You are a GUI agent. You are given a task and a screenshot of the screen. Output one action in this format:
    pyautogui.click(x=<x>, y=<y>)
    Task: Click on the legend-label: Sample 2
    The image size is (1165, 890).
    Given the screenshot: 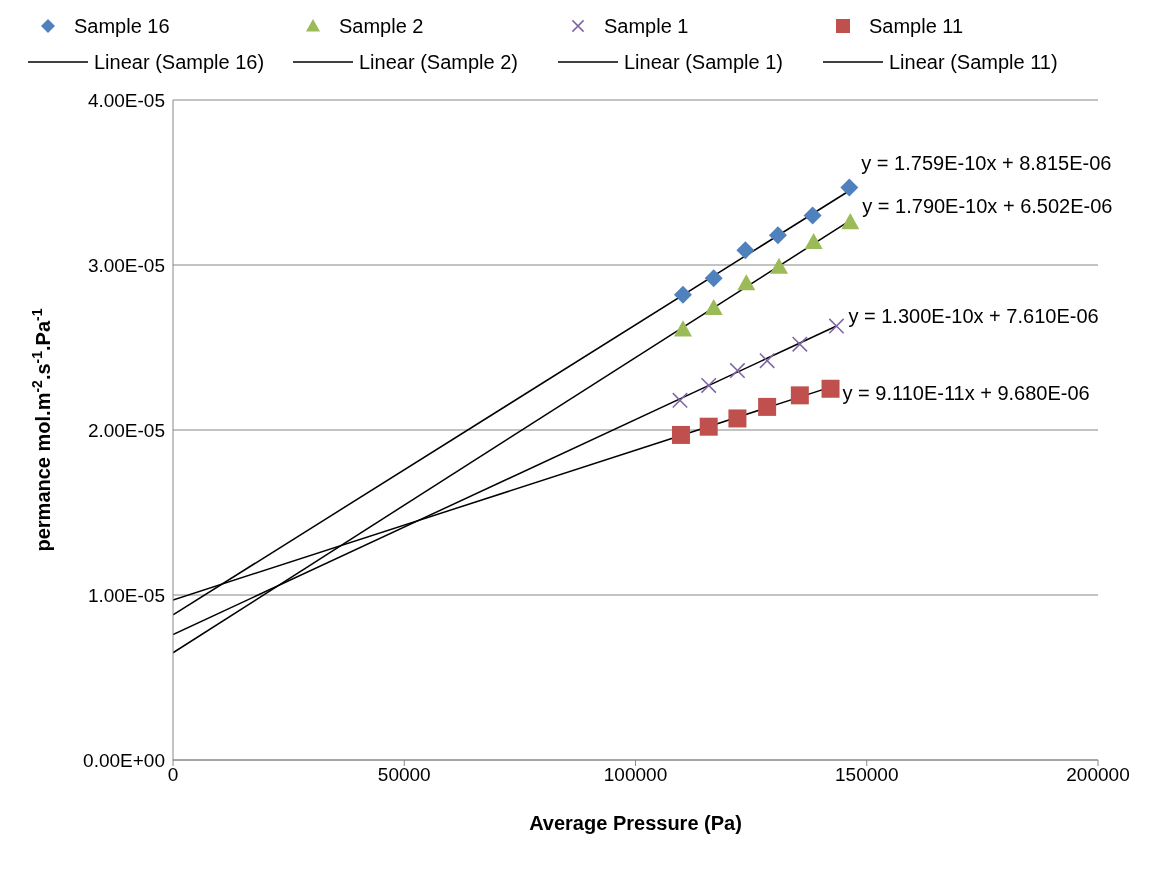 What is the action you would take?
    pyautogui.click(x=381, y=26)
    